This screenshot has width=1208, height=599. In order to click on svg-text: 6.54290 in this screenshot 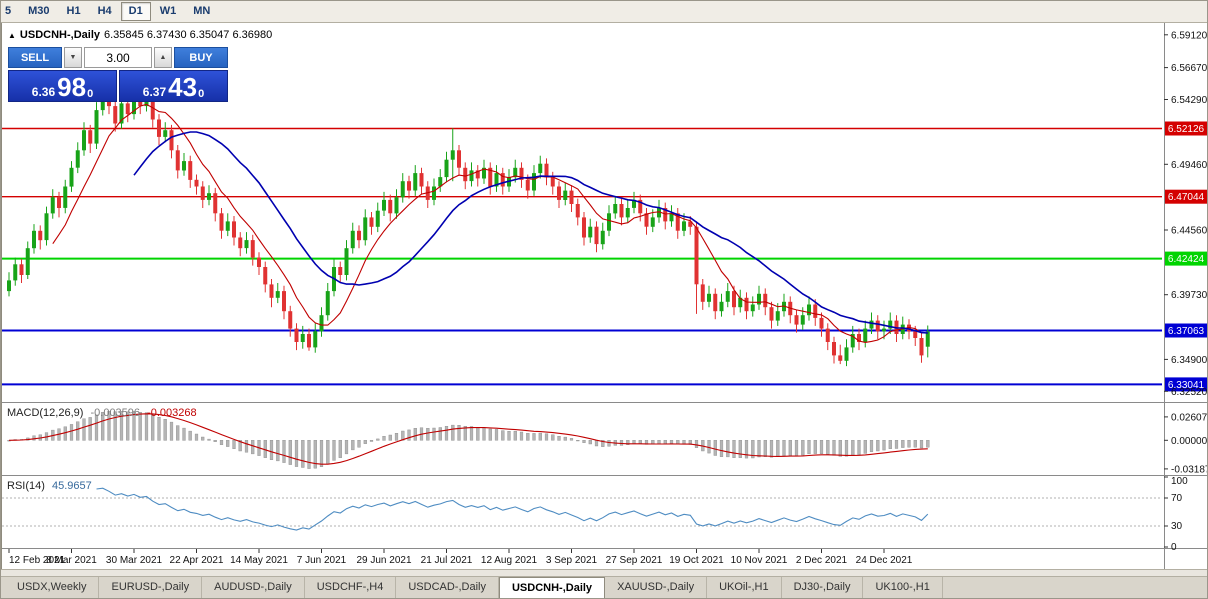, I will do `click(1189, 100)`.